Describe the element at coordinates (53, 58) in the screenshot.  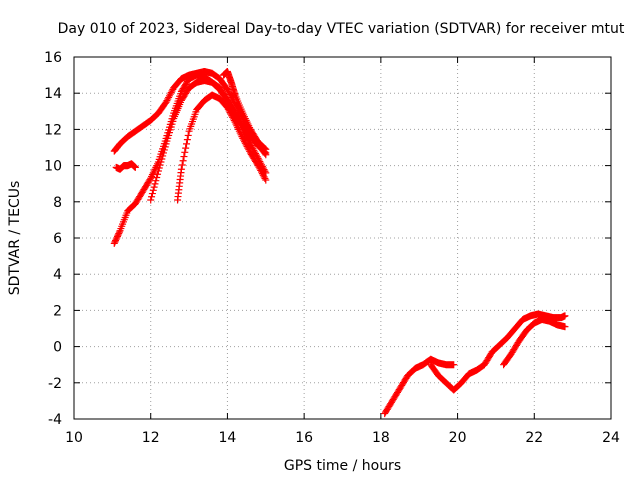
I see `y-tick-label: 16` at that location.